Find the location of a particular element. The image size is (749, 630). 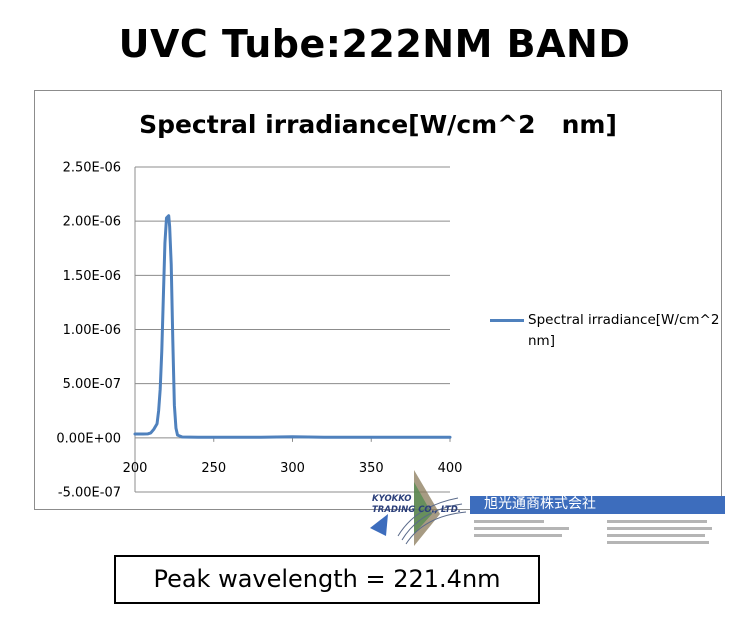

y-tick-label: 1.50E-06 is located at coordinates (92, 276).